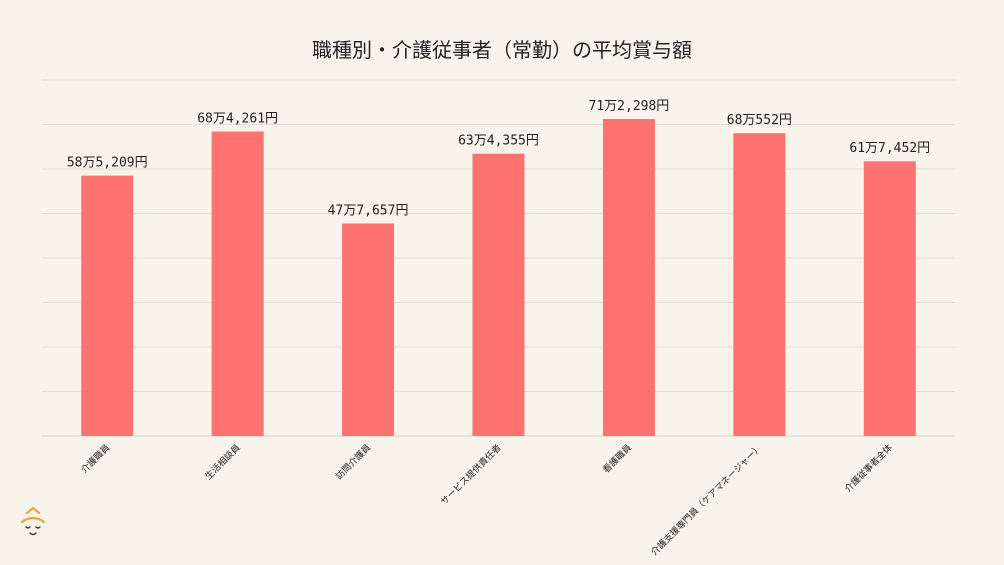  What do you see at coordinates (353, 462) in the screenshot?
I see `category-label: 訪問介護員` at bounding box center [353, 462].